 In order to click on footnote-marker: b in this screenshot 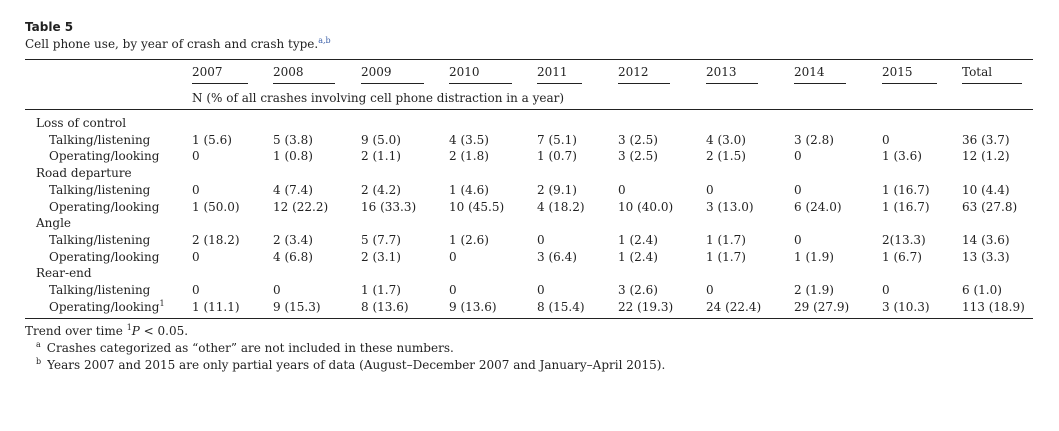, I will do `click(39, 361)`.